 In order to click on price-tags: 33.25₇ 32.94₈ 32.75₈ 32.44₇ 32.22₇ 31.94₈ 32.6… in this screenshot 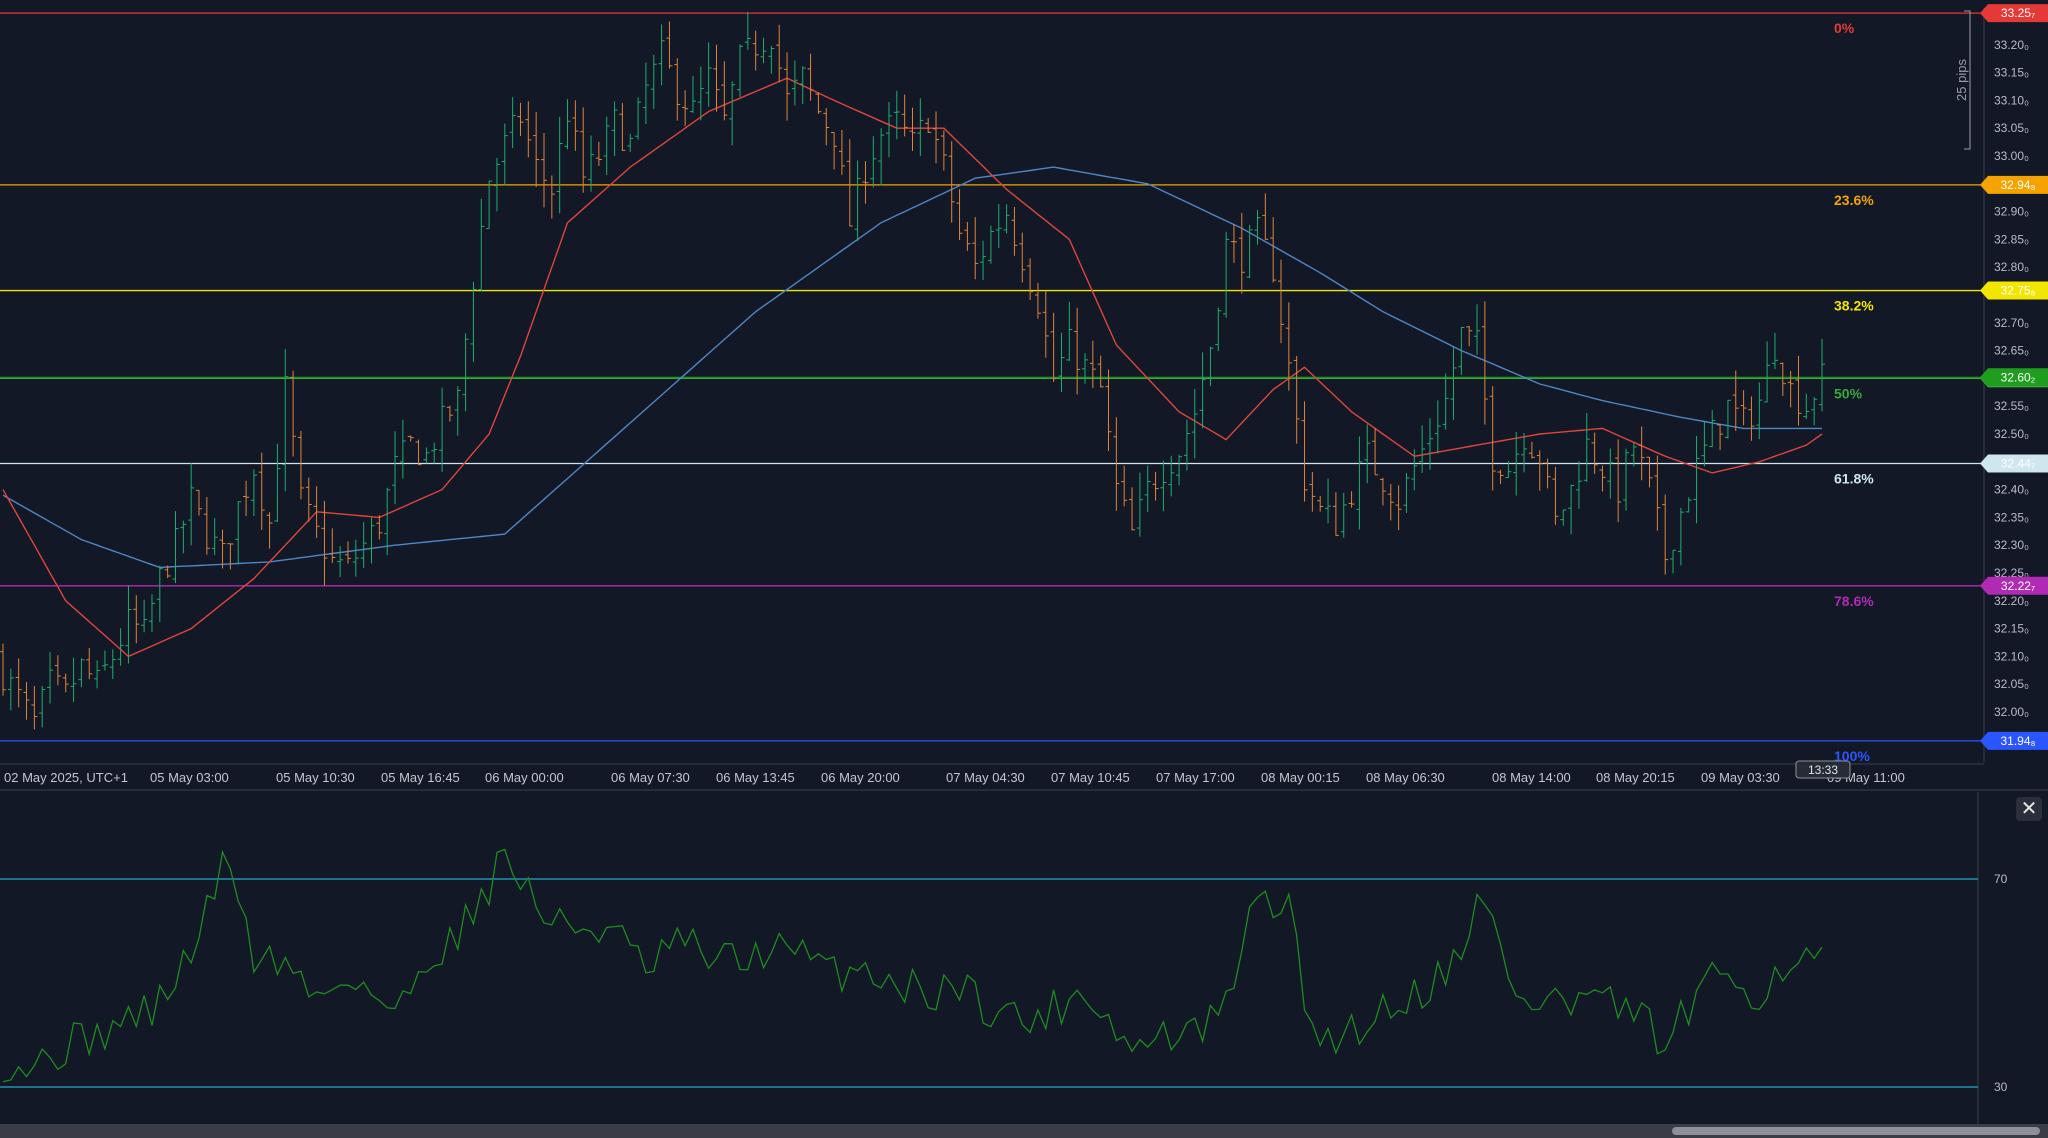, I will do `click(2014, 377)`.